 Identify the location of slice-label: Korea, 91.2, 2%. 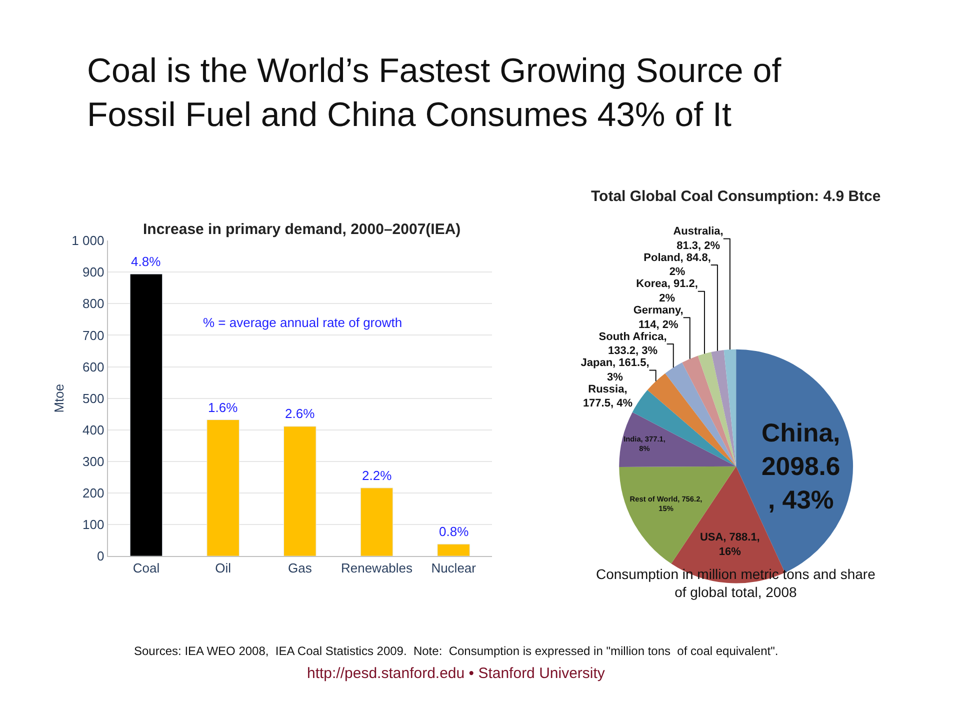
(667, 291).